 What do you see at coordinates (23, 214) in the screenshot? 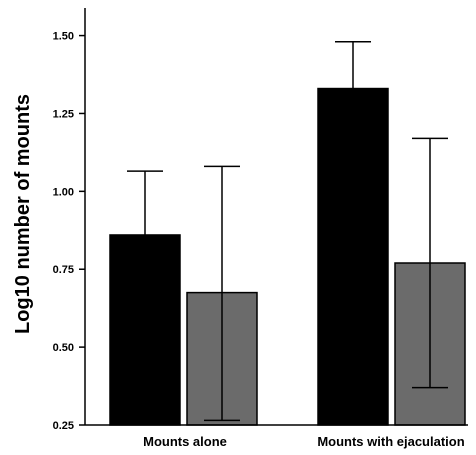
I see `y-axis-title: Log10 number of mounts` at bounding box center [23, 214].